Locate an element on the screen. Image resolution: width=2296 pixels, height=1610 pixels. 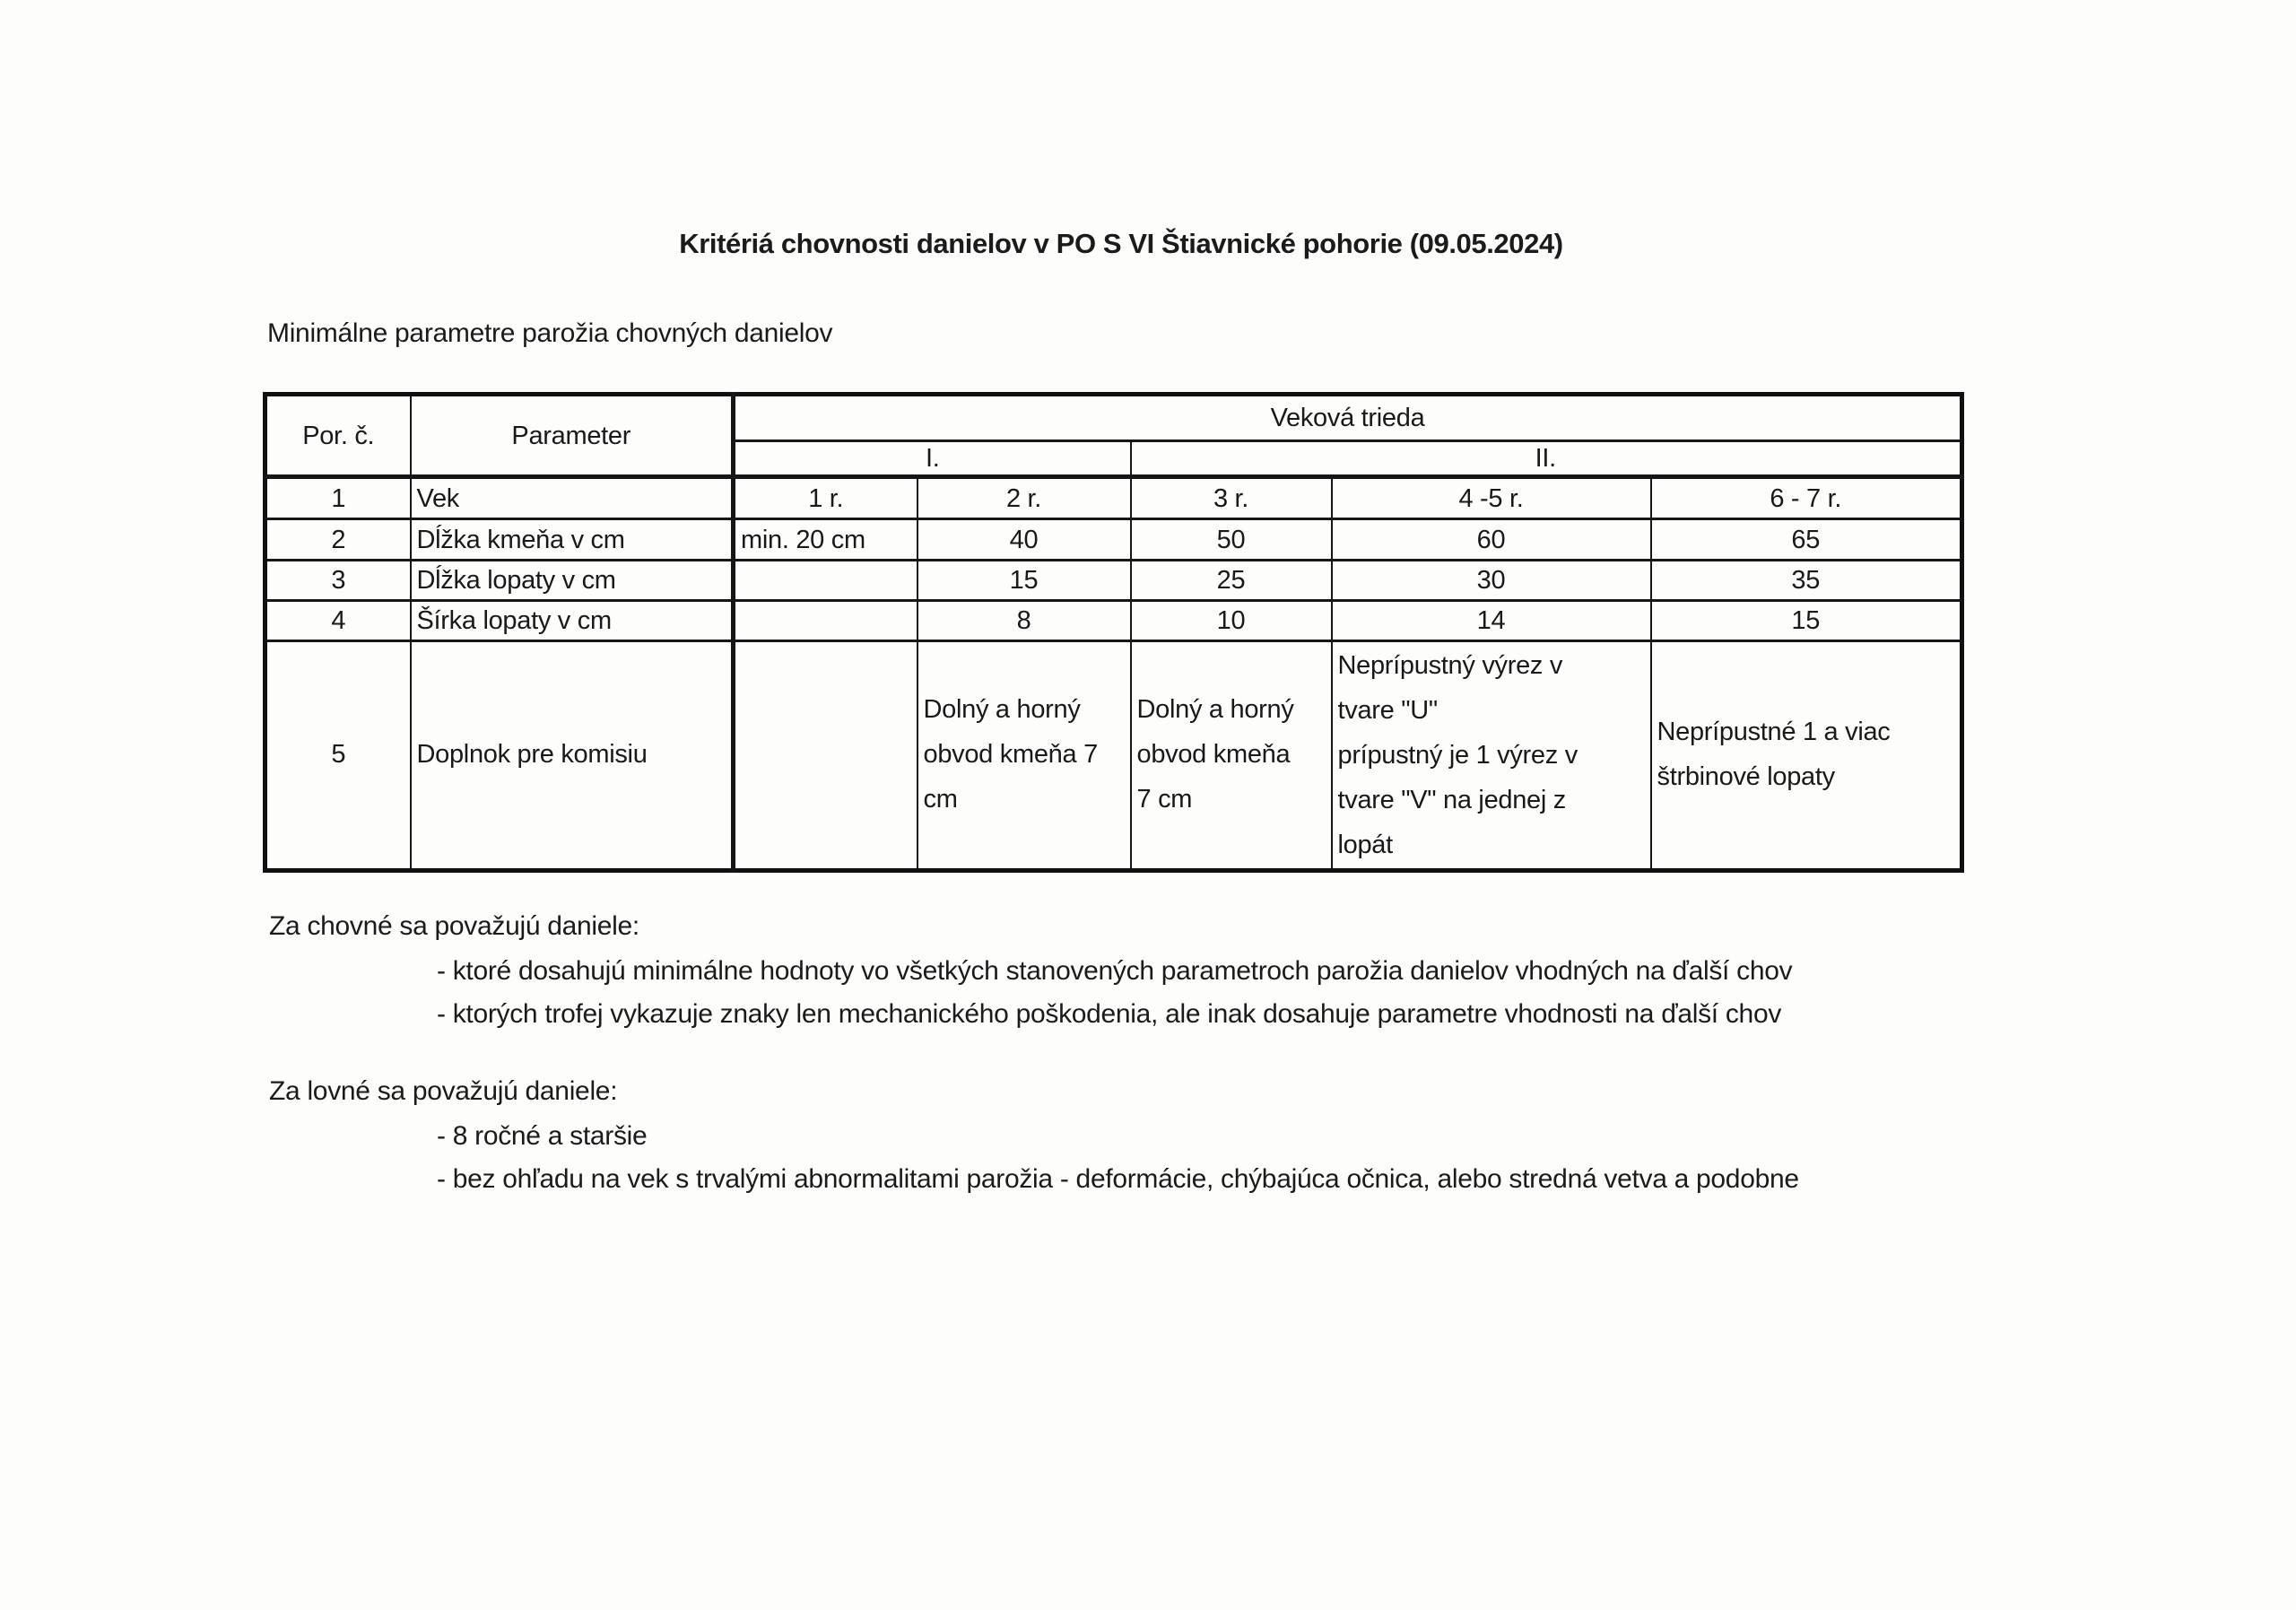
table-row: 1 Vek 1 r. 2 r. 3 r. 4 -5 r. 6 - 7 r. is located at coordinates (1113, 498).